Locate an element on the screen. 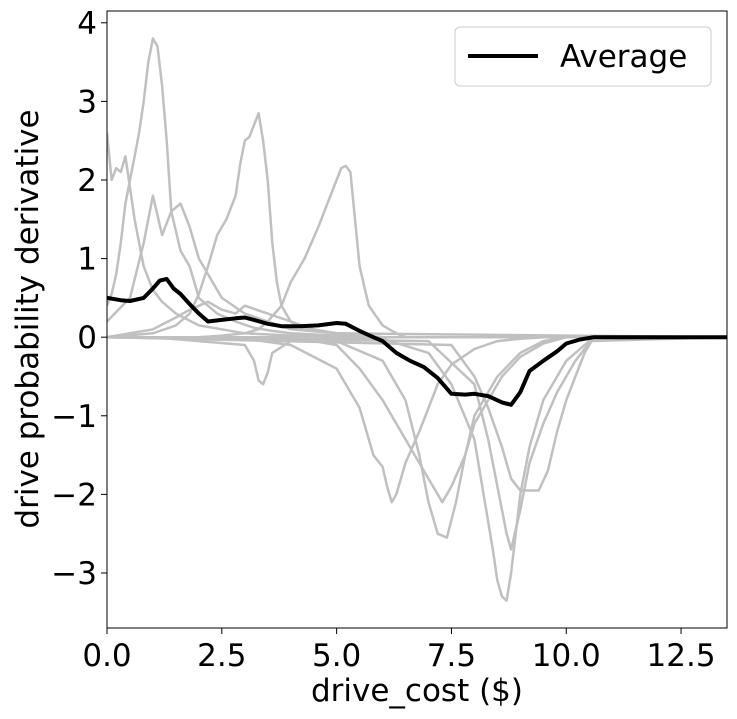 This screenshot has width=737, height=719. x-tick-label: 5.0 is located at coordinates (336, 656).